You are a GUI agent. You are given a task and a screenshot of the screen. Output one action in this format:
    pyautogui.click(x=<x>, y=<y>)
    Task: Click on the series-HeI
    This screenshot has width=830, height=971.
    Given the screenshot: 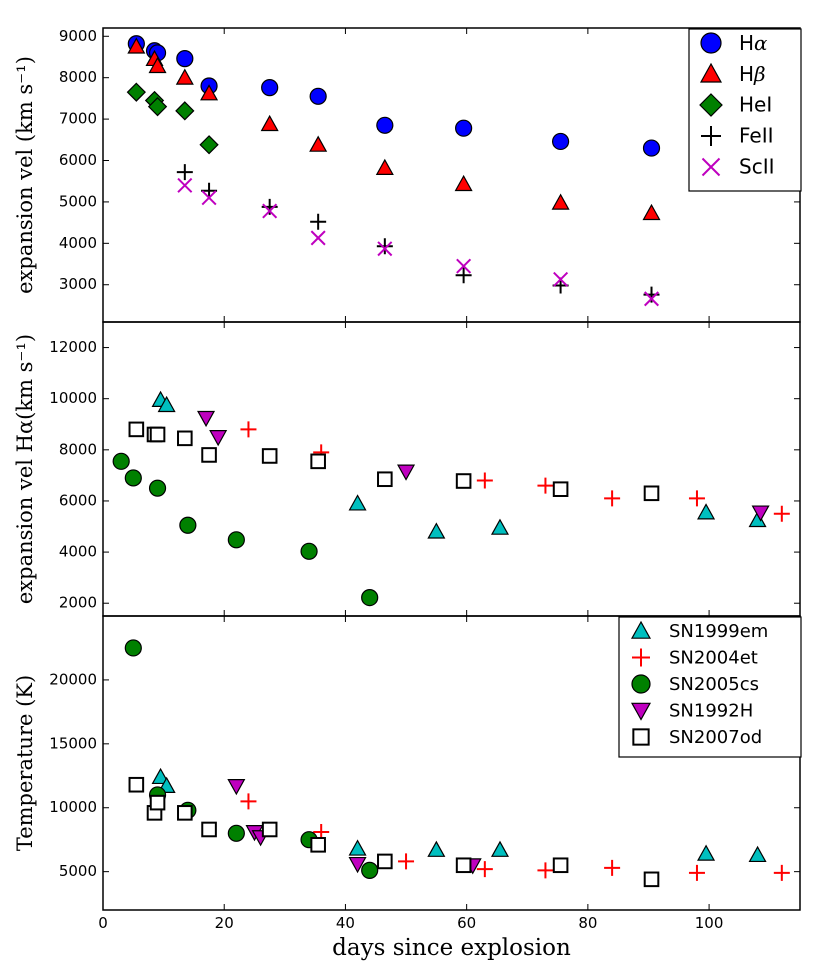 What is the action you would take?
    pyautogui.click(x=172, y=118)
    